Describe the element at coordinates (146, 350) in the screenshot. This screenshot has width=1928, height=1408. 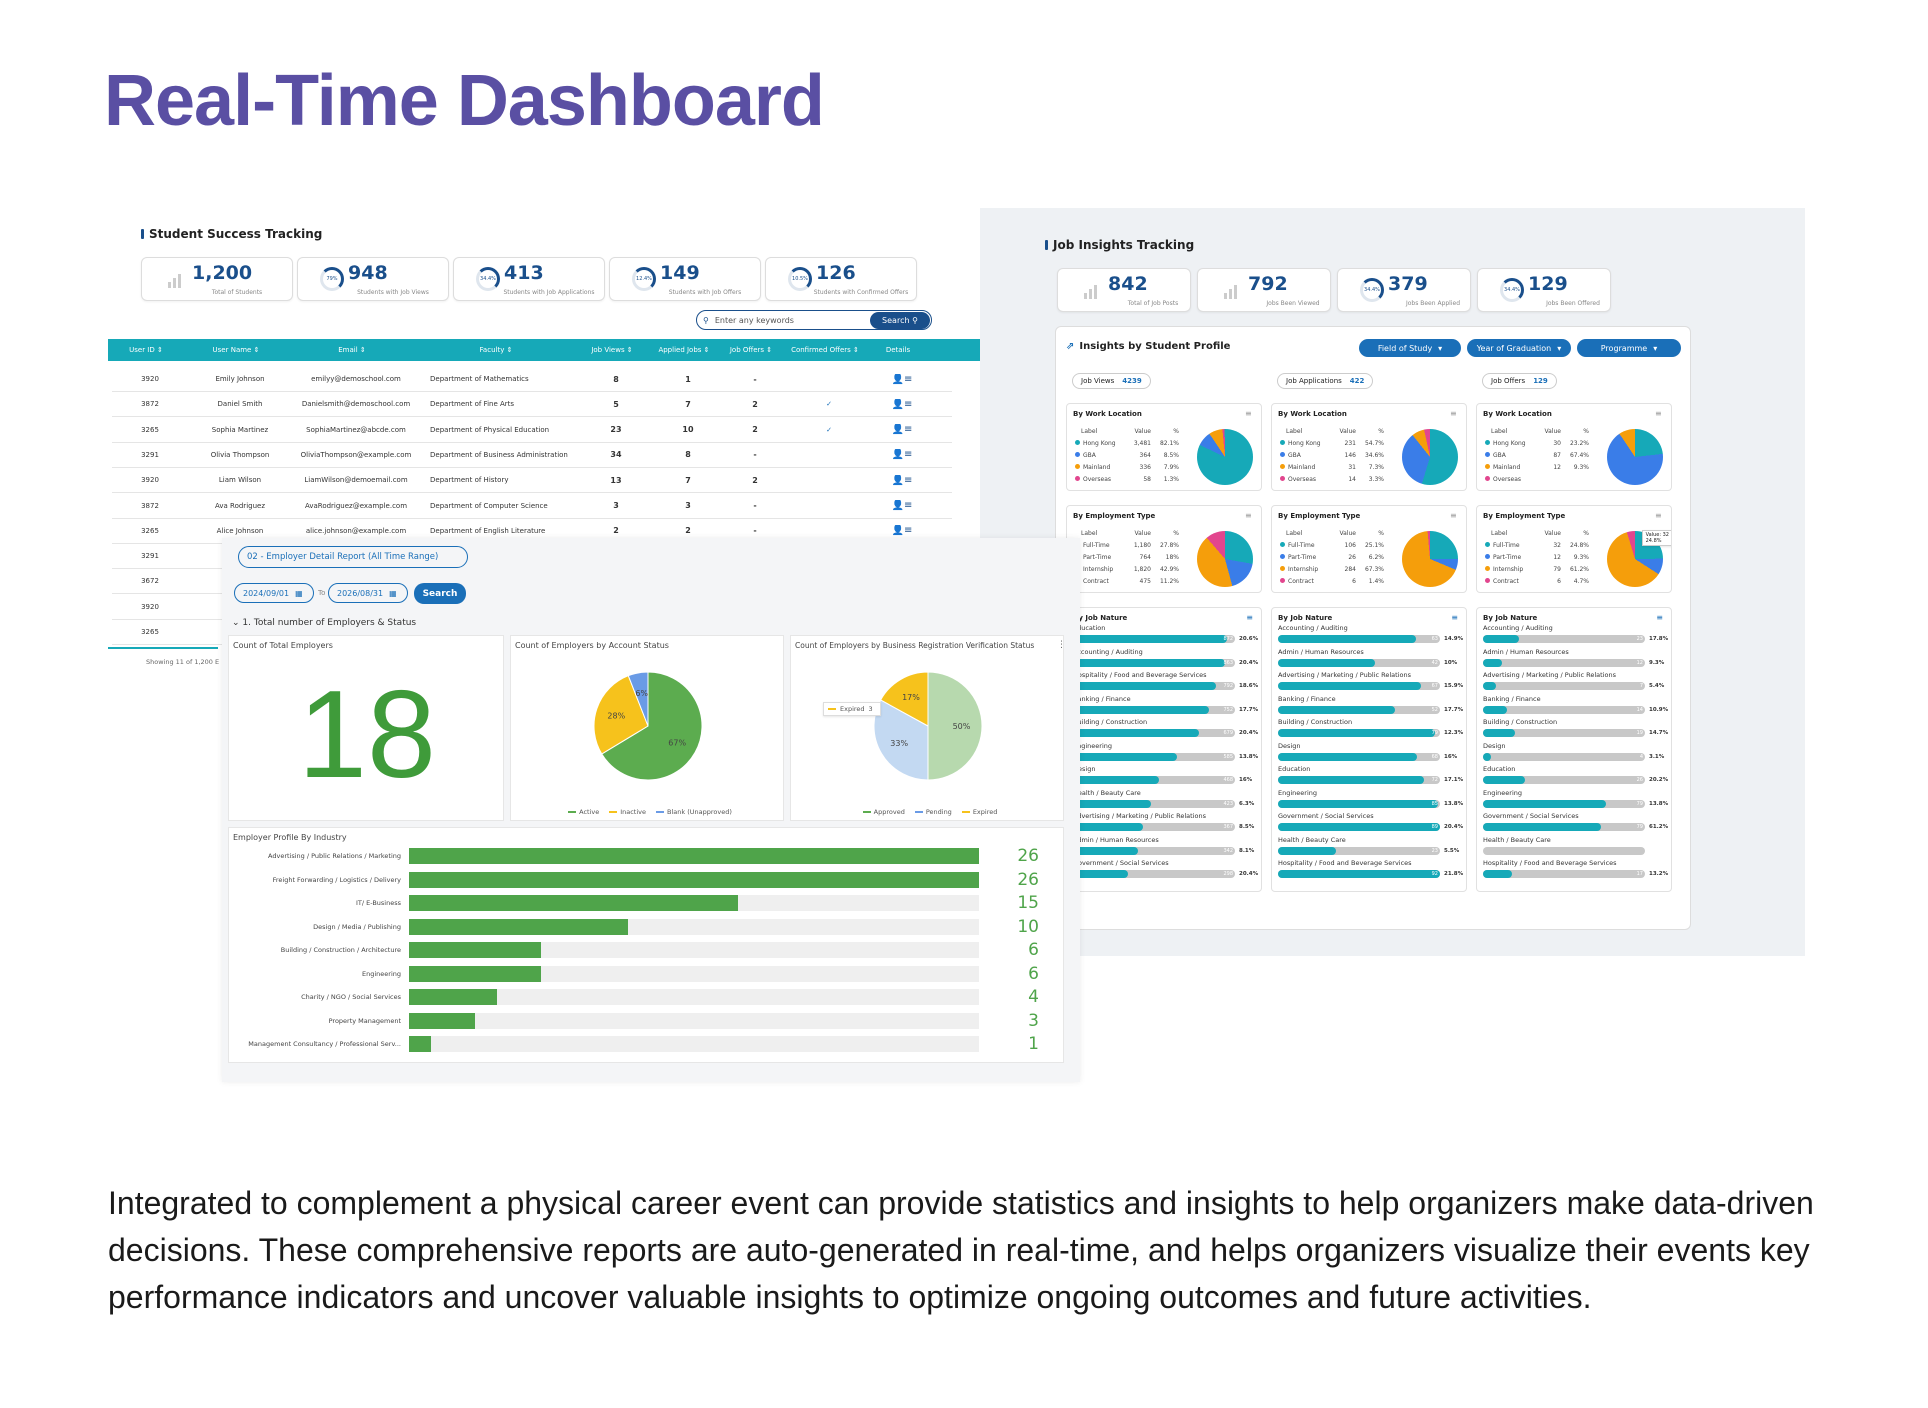
I see `table-column-header: User ID ⇕` at that location.